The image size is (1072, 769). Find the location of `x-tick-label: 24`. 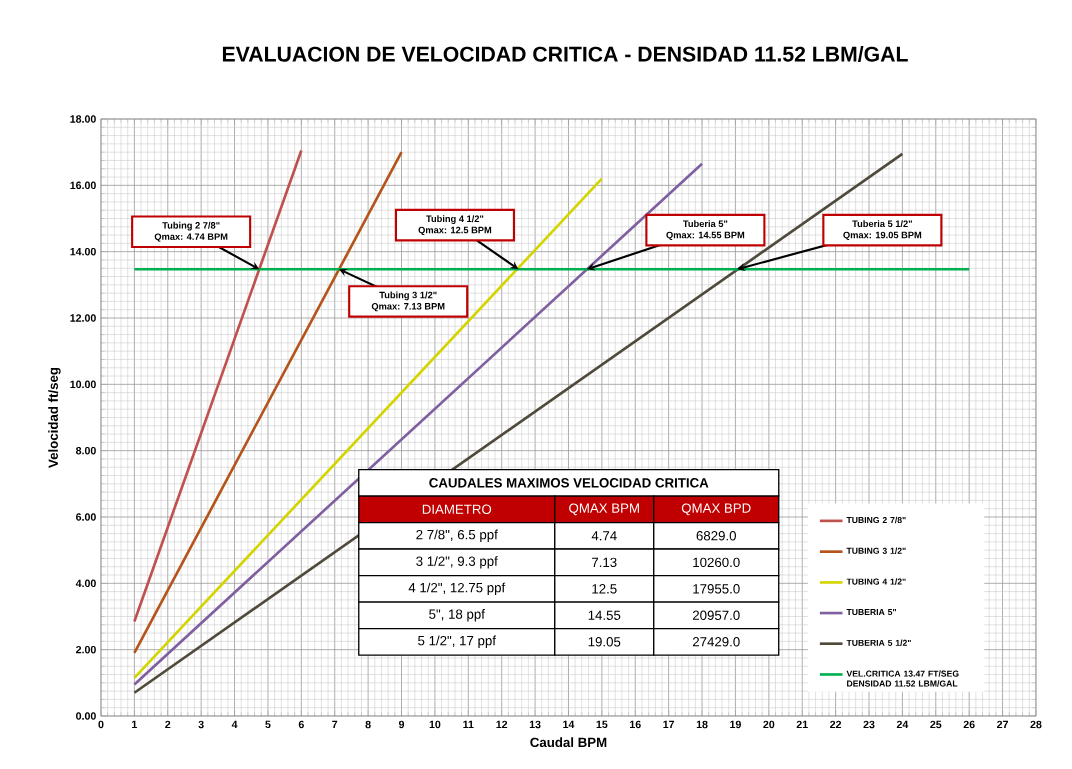

x-tick-label: 24 is located at coordinates (902, 724).